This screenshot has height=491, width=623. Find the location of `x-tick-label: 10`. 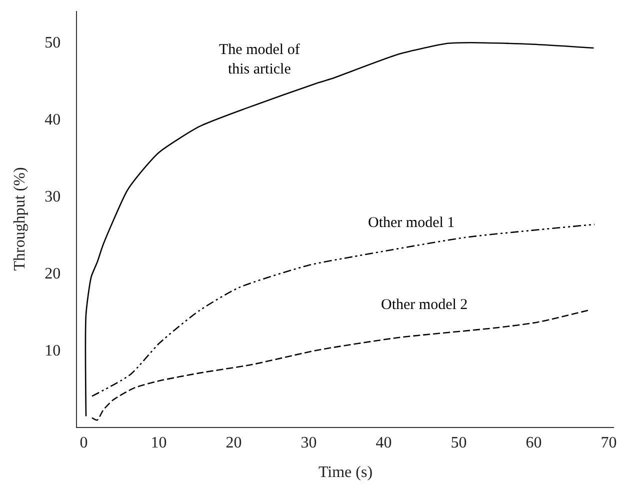

x-tick-label: 10 is located at coordinates (158, 443).